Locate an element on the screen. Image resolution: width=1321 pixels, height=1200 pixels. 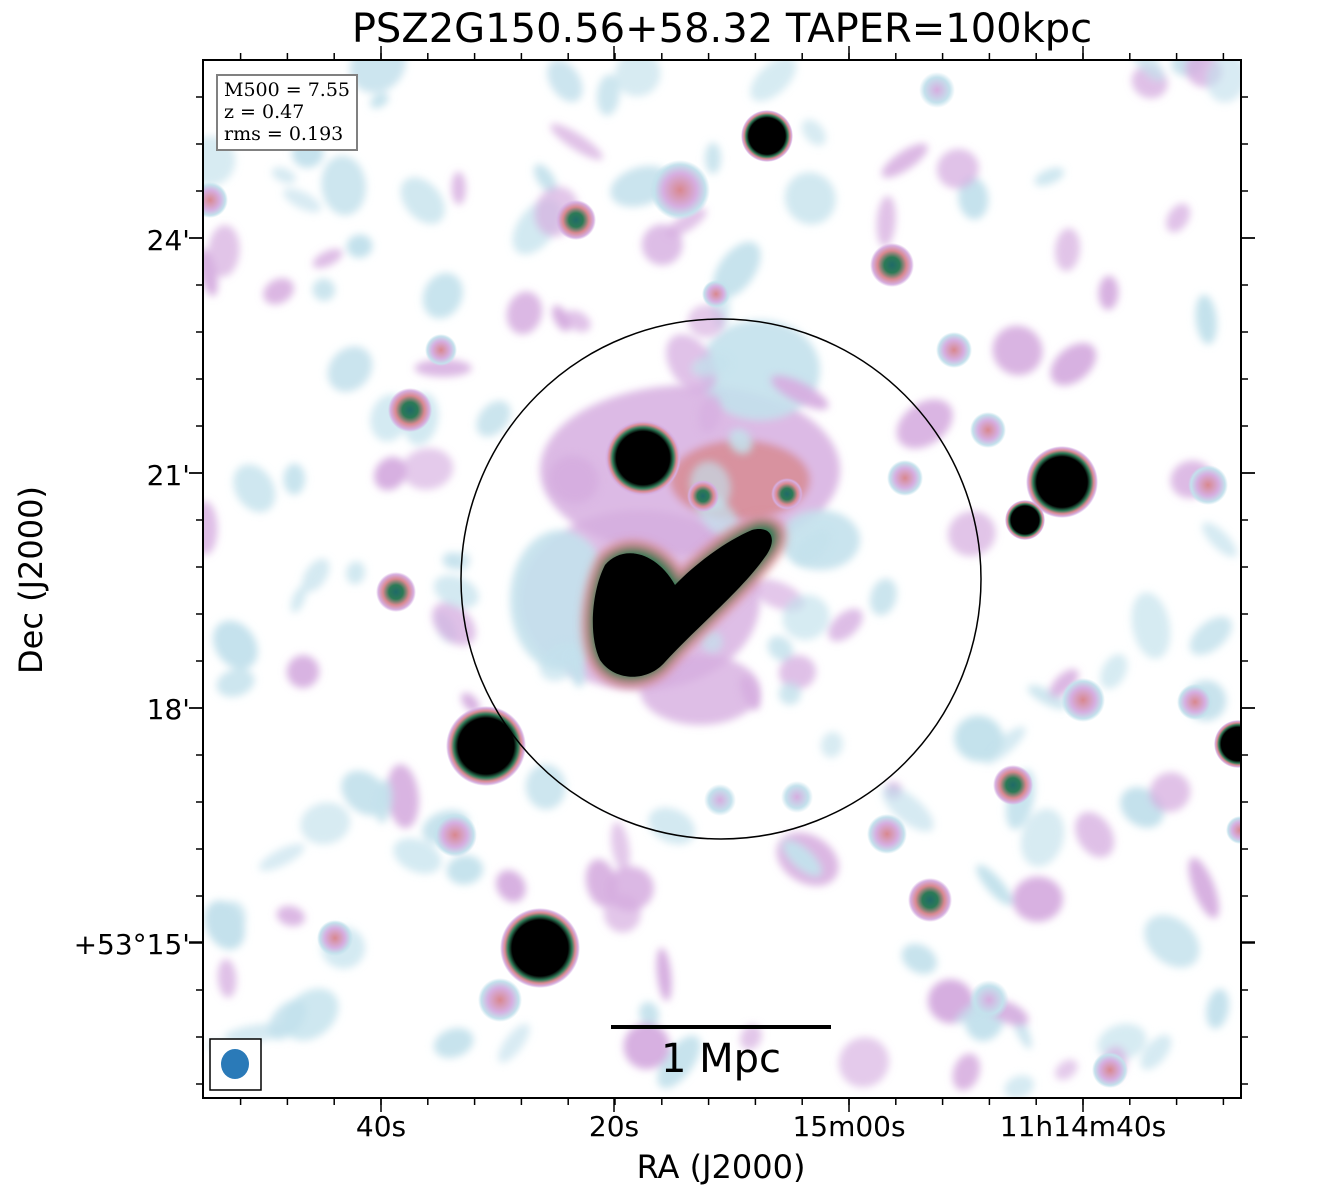
x-axis: 40s 20s 15m00s 11h14m40s RA (J2000) is located at coordinates (761, 1148).